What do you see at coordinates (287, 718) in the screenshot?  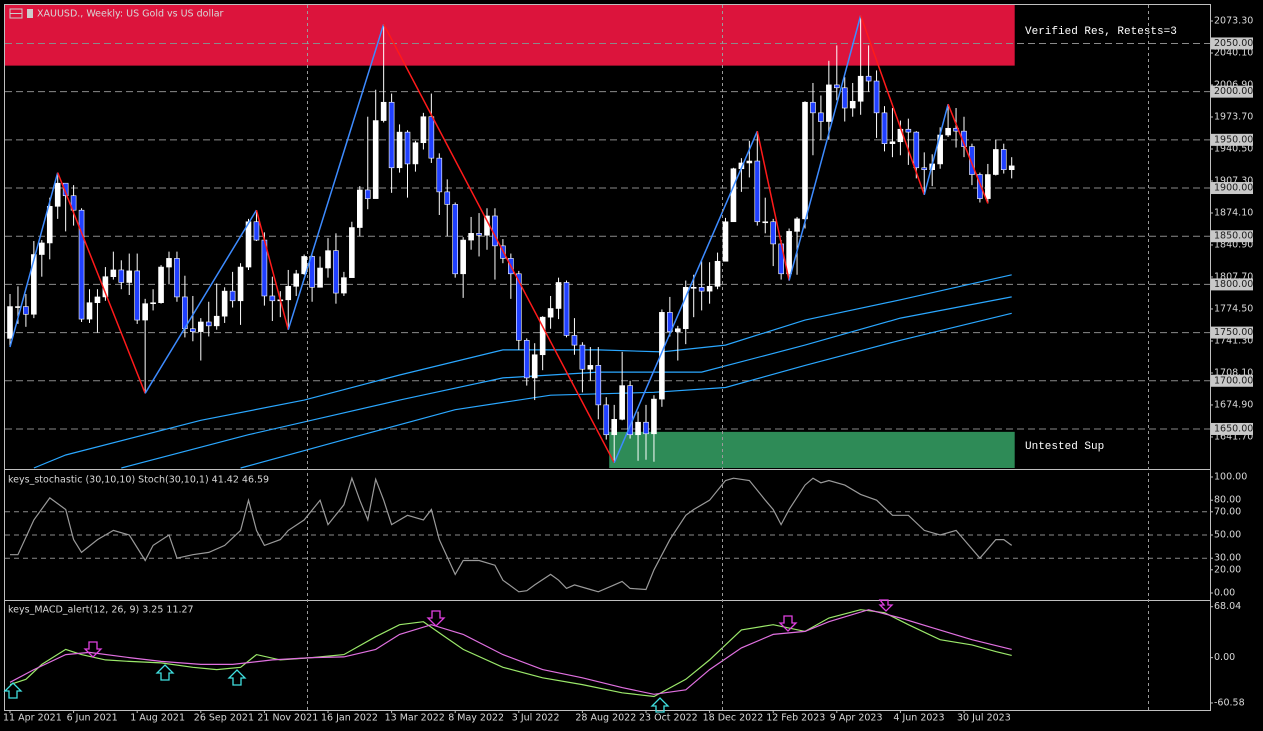 I see `x-tick-label: 21 Nov 2021` at bounding box center [287, 718].